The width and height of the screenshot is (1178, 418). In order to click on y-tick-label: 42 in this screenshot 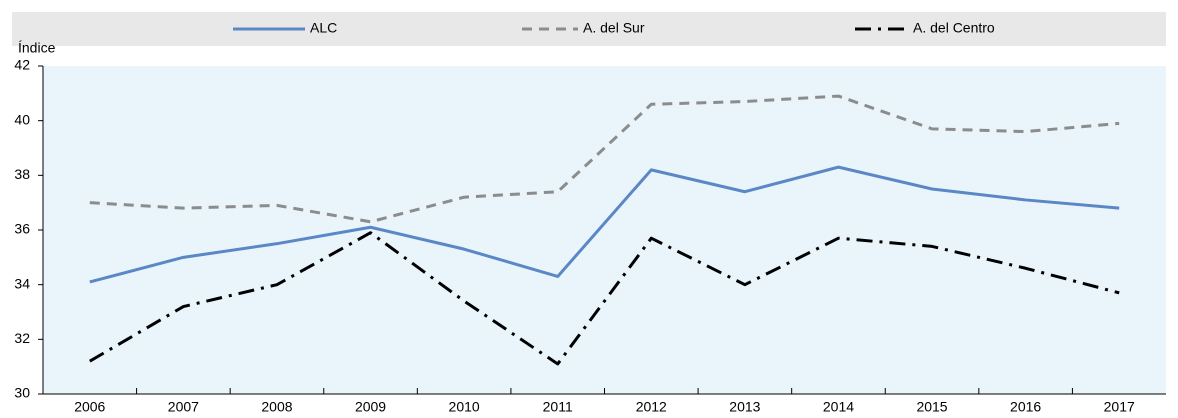, I will do `click(22, 65)`.